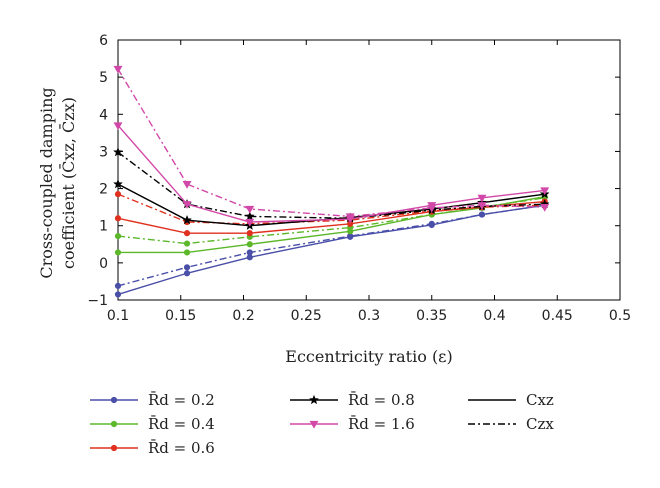 This screenshot has height=488, width=660. Describe the element at coordinates (118, 316) in the screenshot. I see `x-tick-label: 0.1` at that location.